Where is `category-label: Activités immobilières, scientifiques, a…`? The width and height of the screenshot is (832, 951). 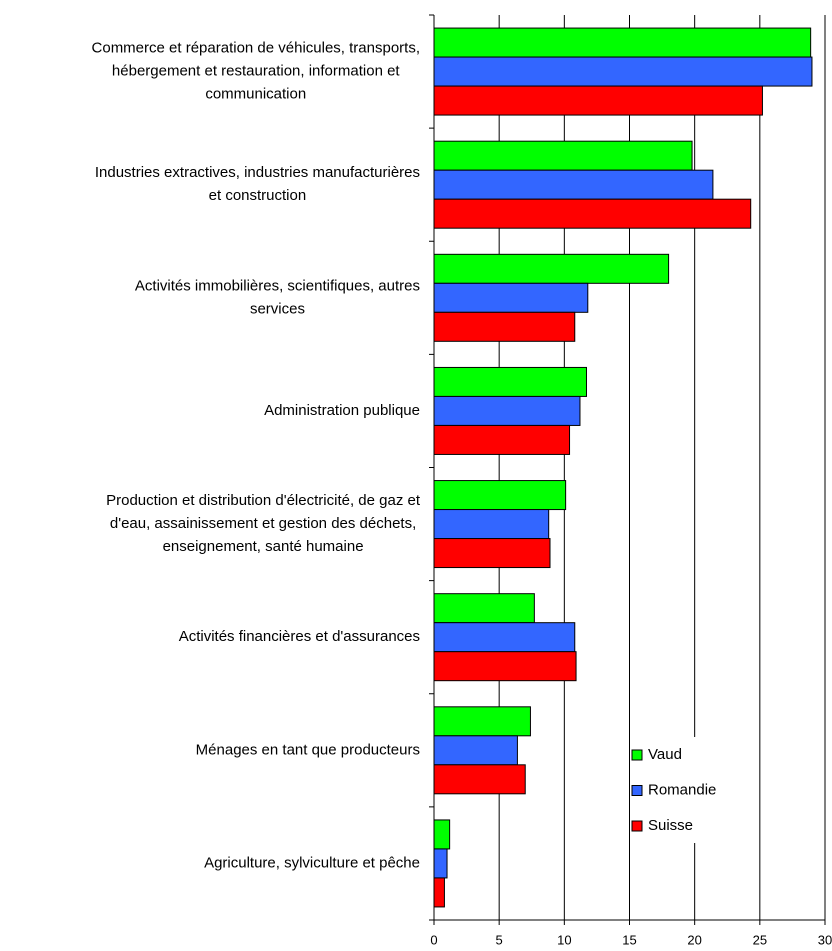 category-label: Activités immobilières, scientifiques, a… is located at coordinates (277, 285).